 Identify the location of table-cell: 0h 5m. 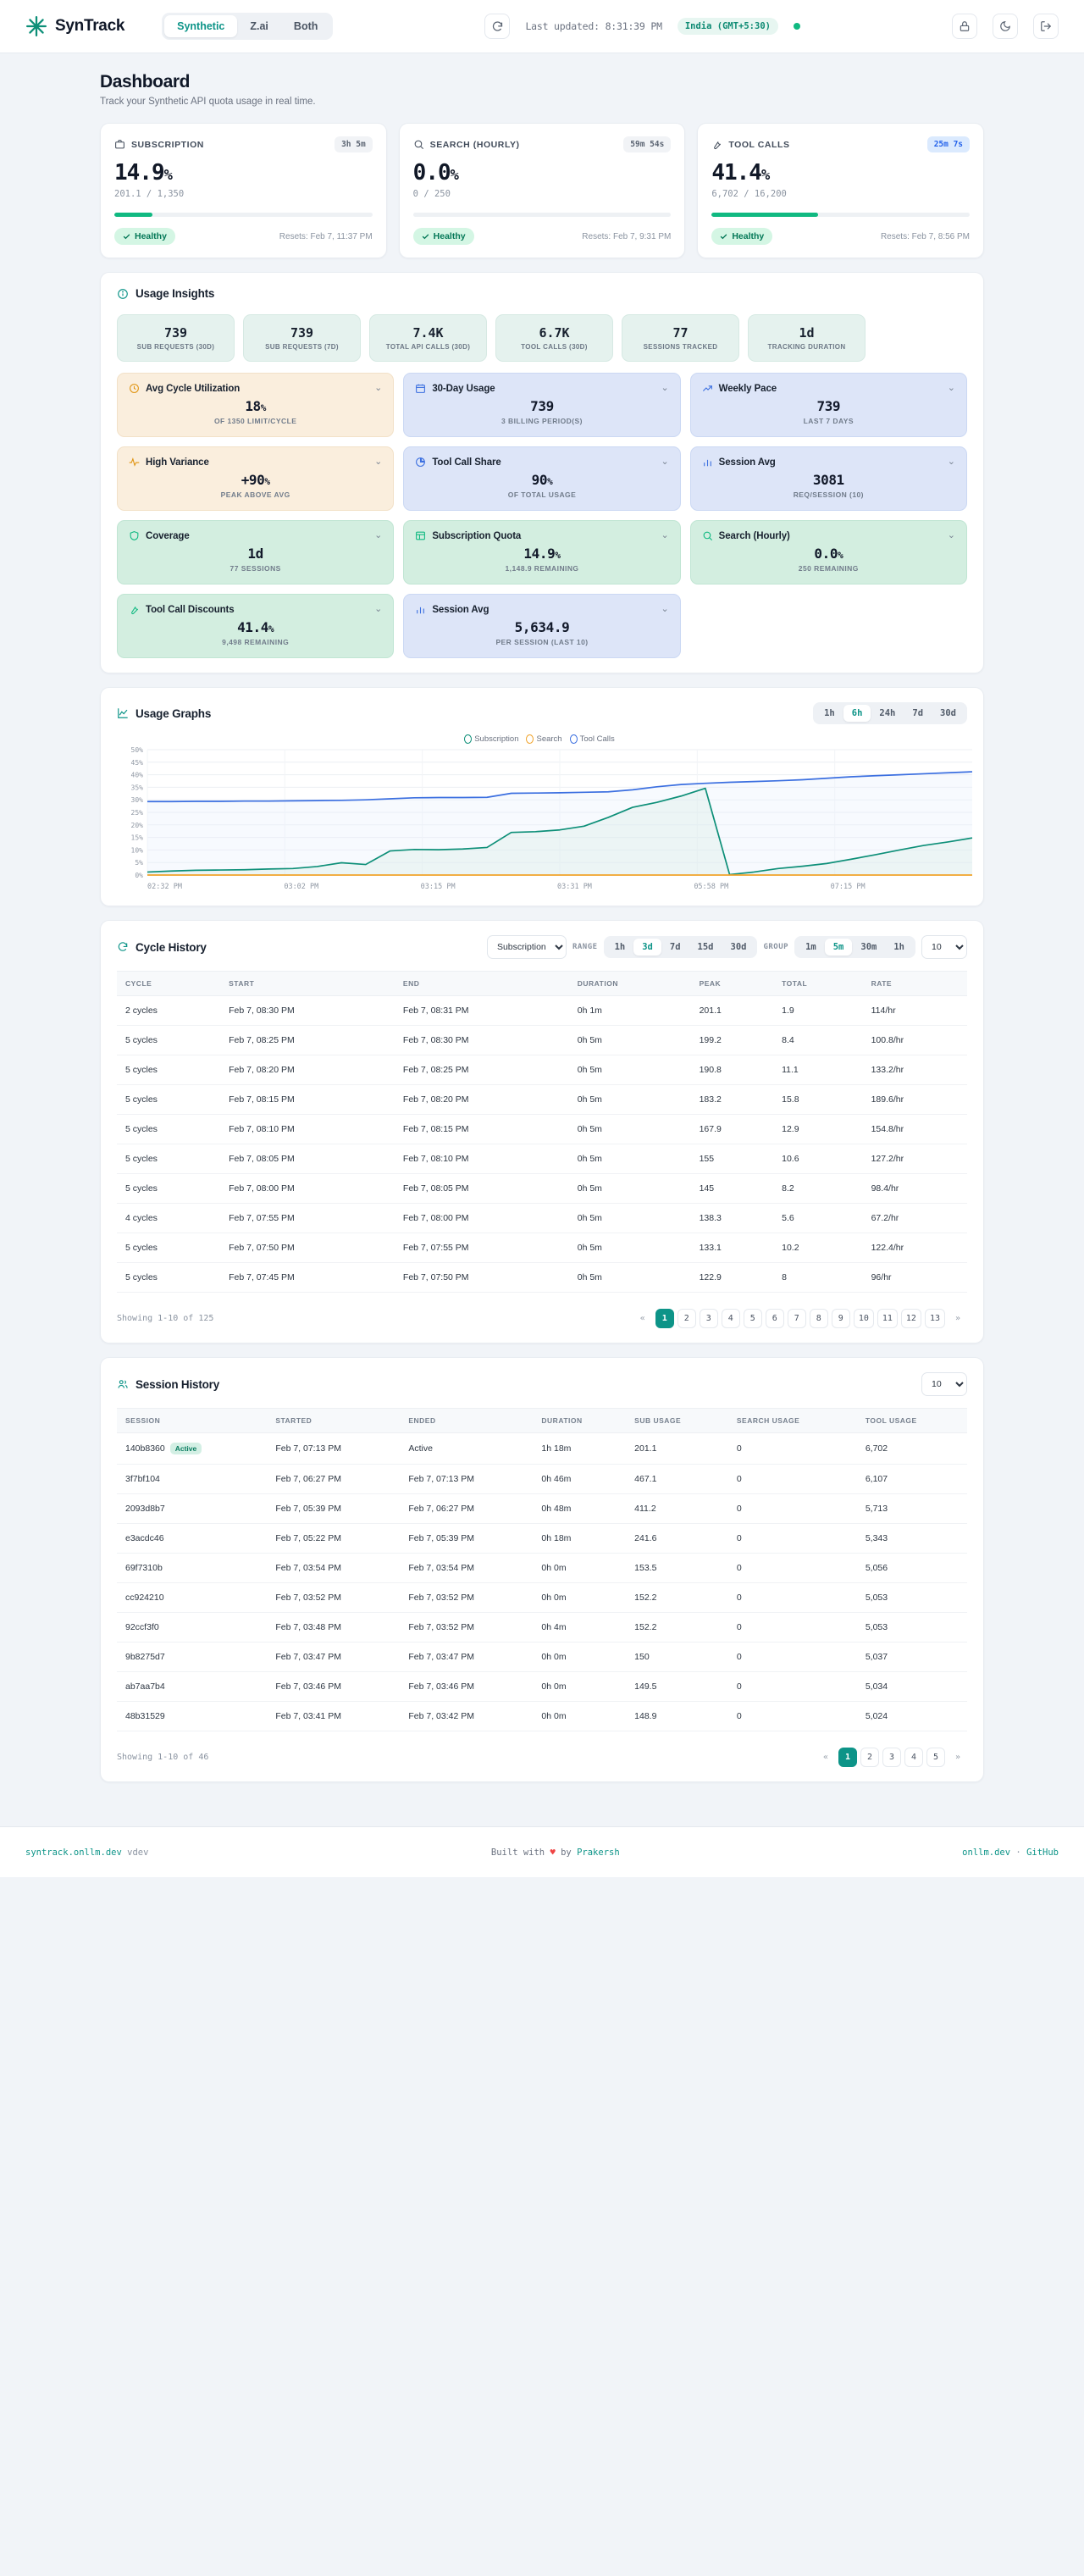
(629, 1277).